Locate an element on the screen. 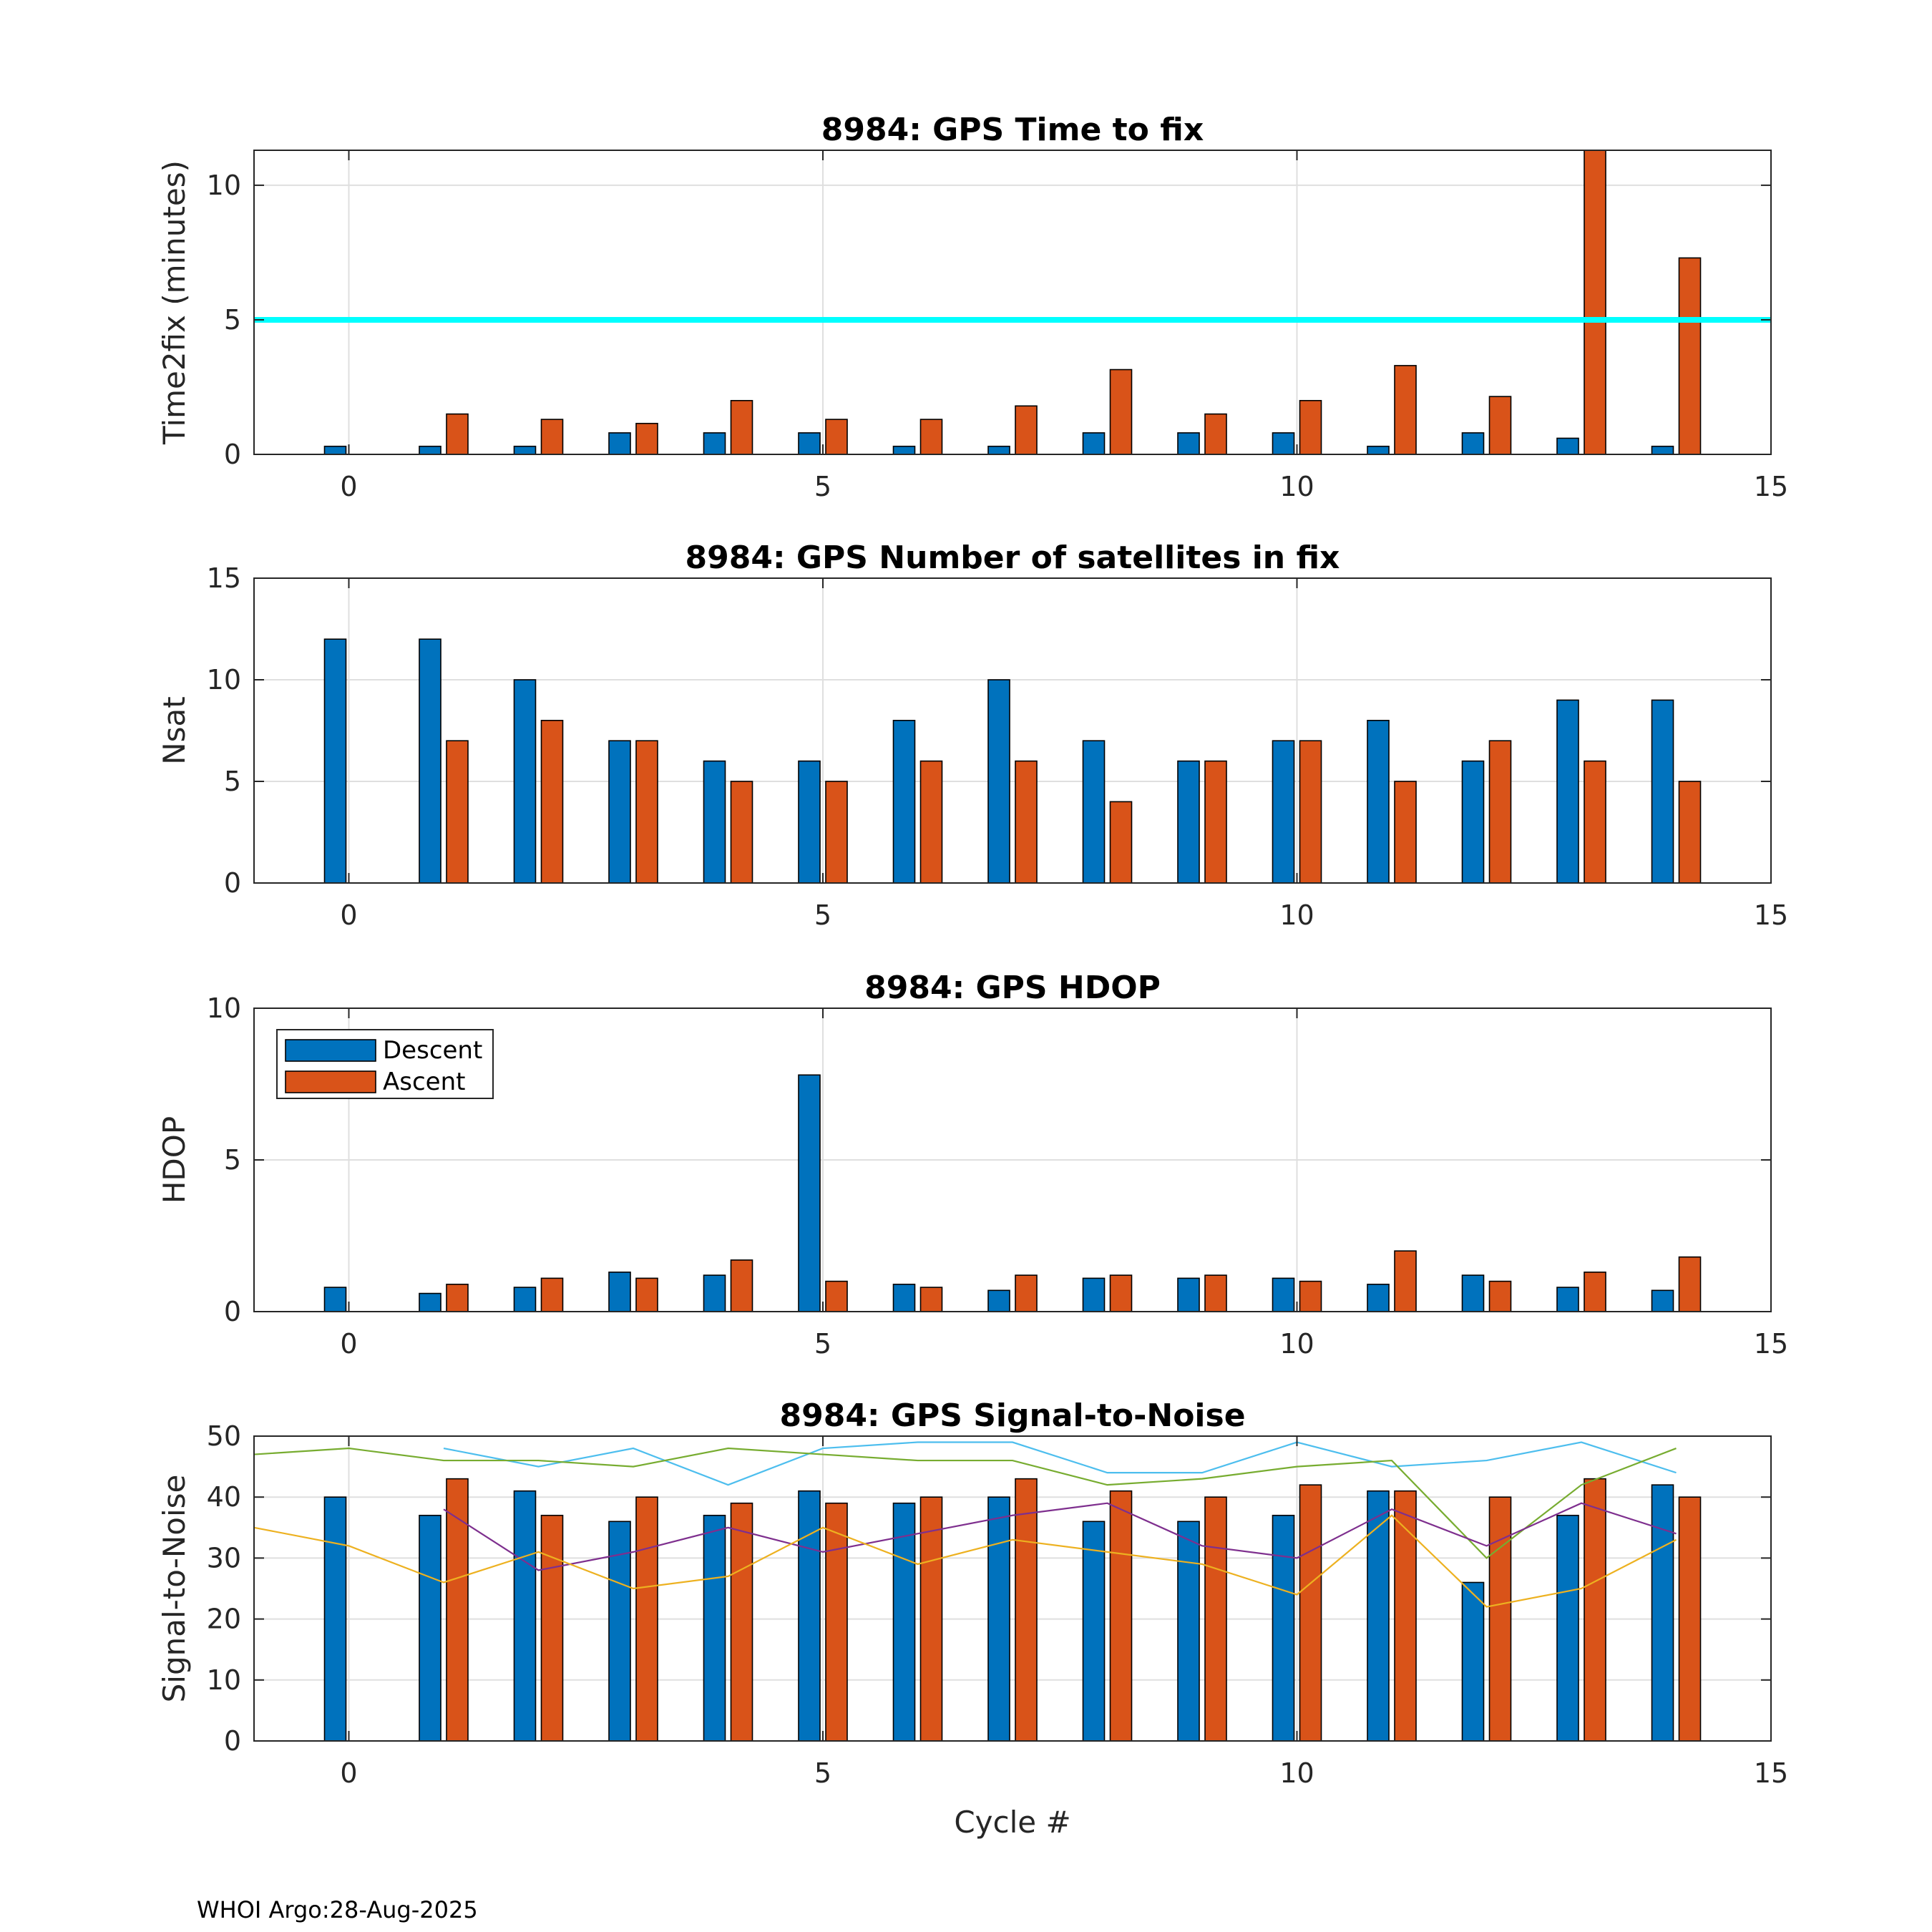  axes-title: 8984: GPS HDOP is located at coordinates (1012, 988).